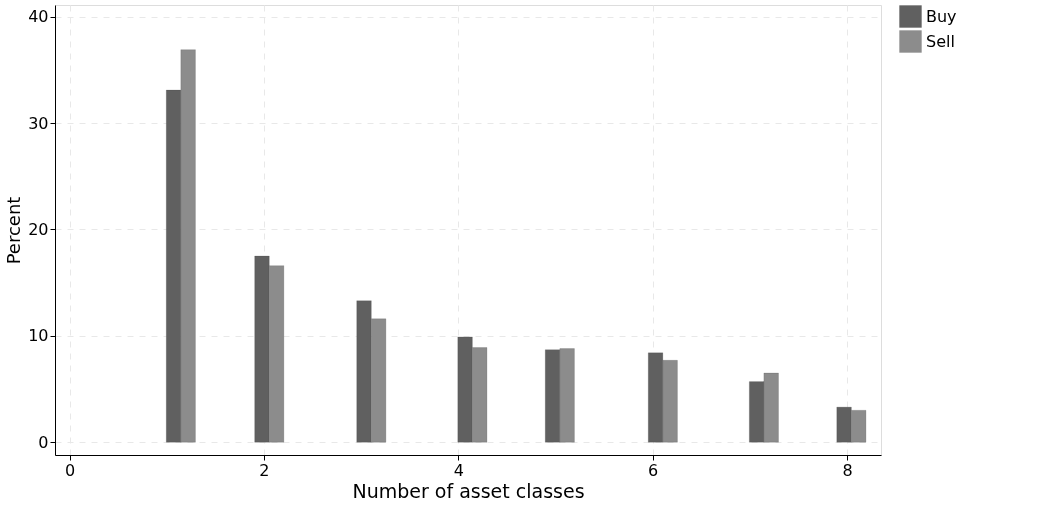 This screenshot has height=516, width=1061. I want to click on x-tick-label: 8, so click(847, 470).